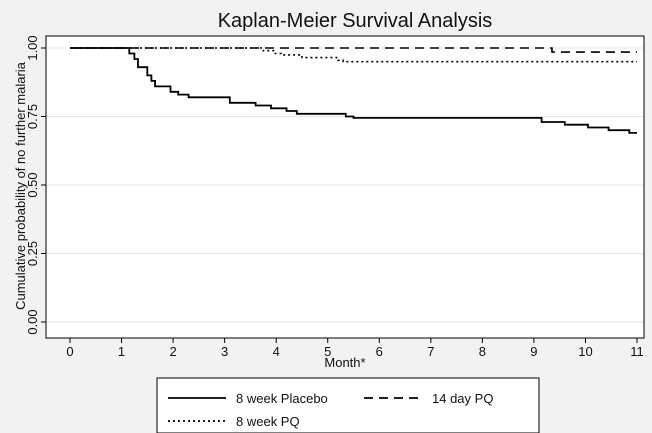  Describe the element at coordinates (327, 351) in the screenshot. I see `x-tick-label-5: 5` at that location.